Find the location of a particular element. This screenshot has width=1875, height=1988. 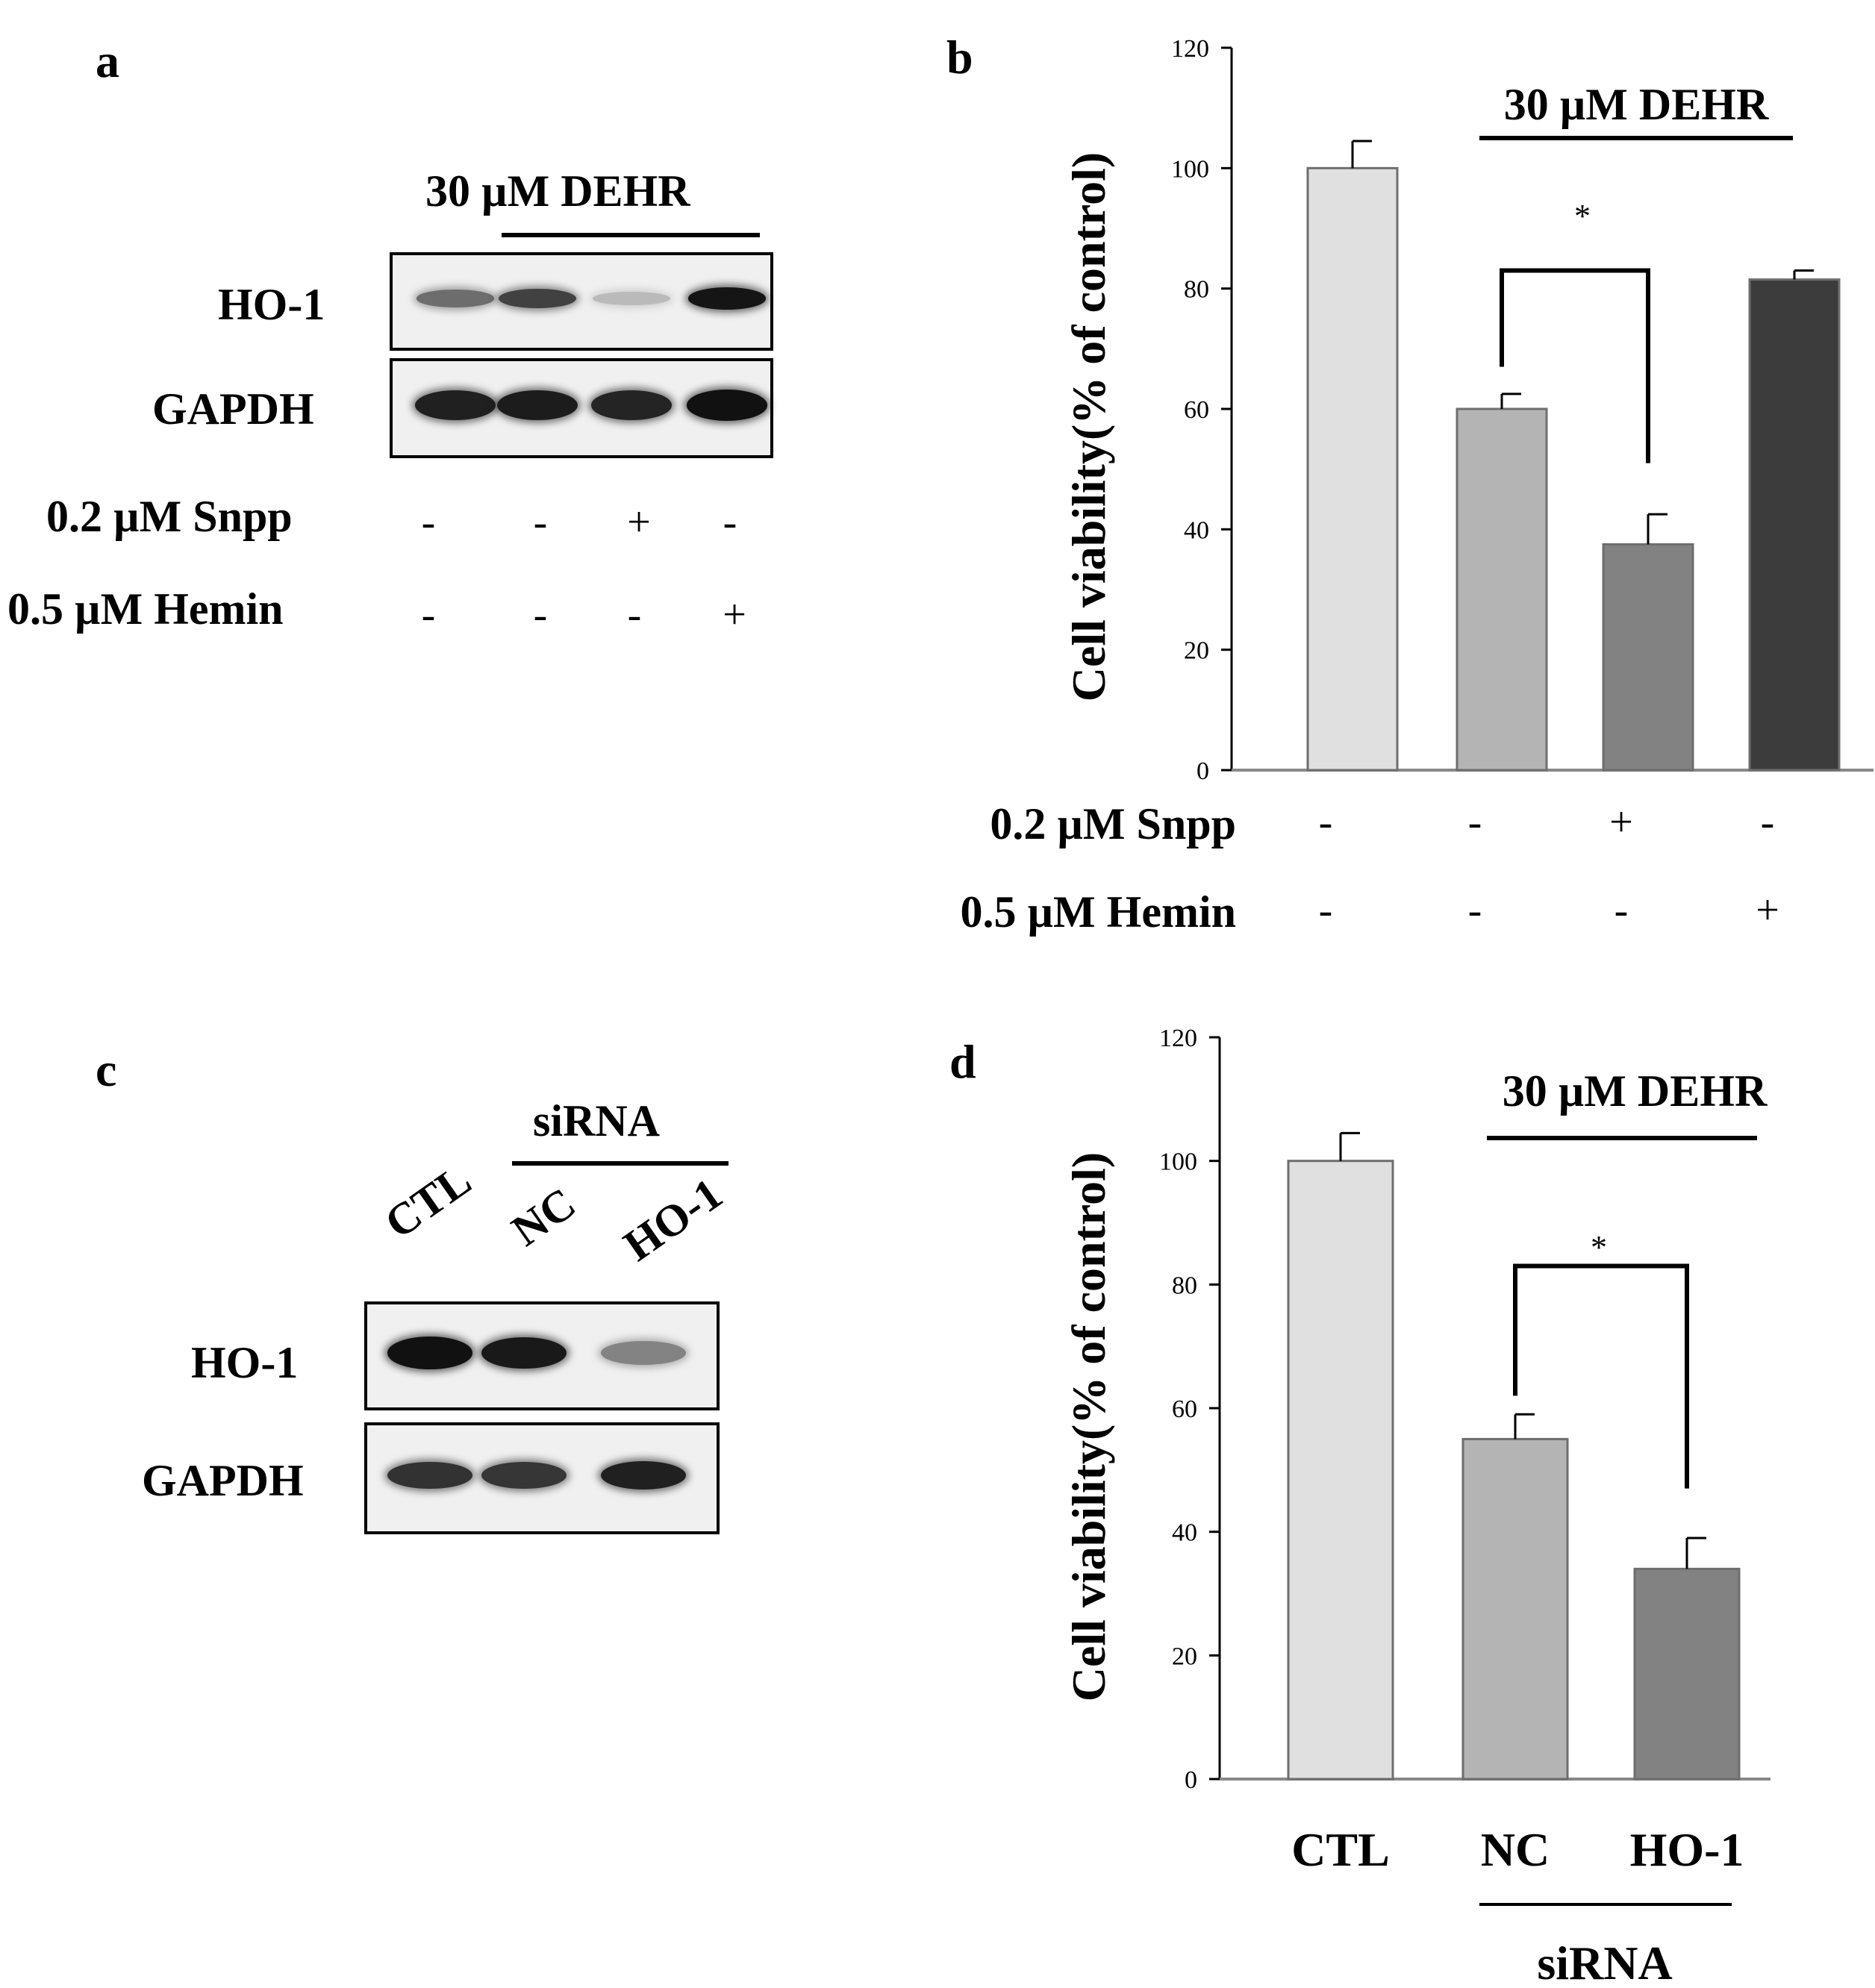

x-tick-label: CTL is located at coordinates (1341, 1849).